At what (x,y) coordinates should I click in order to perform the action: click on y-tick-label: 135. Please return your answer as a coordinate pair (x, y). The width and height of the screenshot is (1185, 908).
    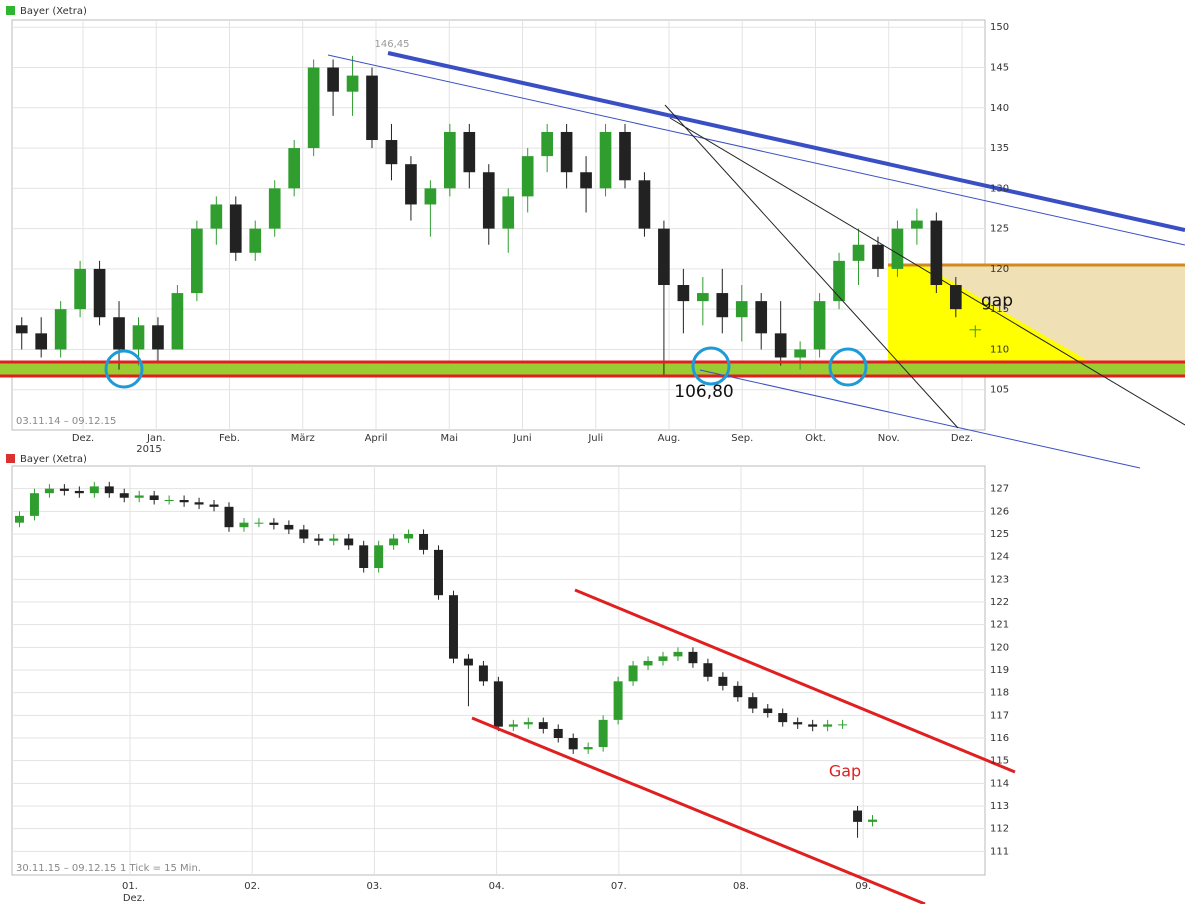
    Looking at the image, I should click on (999, 148).